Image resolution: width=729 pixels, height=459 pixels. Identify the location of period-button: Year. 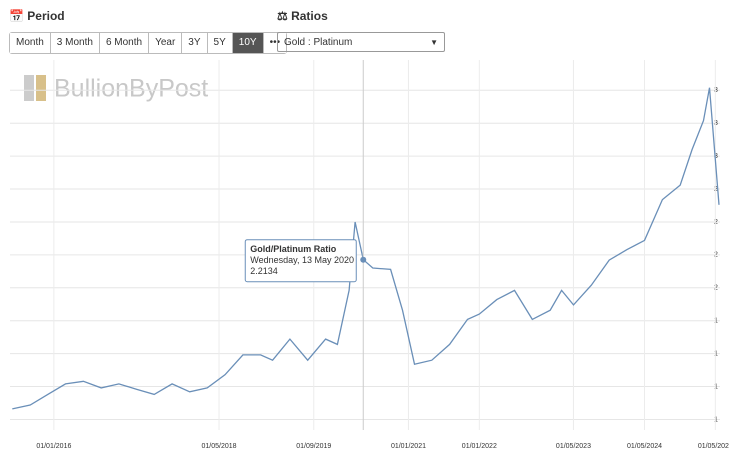
(166, 43).